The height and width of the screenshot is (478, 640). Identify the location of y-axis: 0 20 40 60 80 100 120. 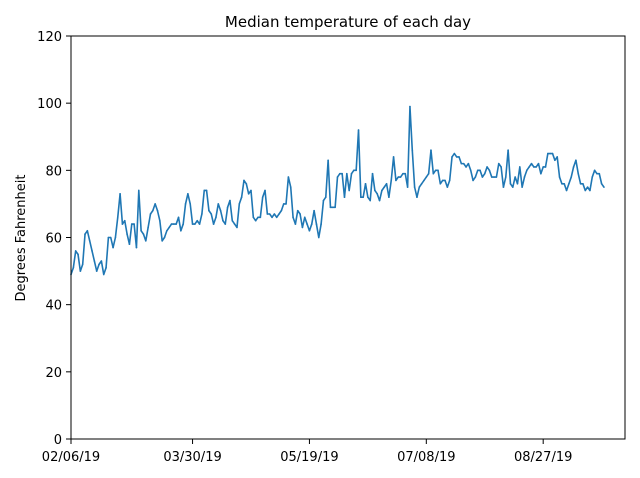
(54, 239).